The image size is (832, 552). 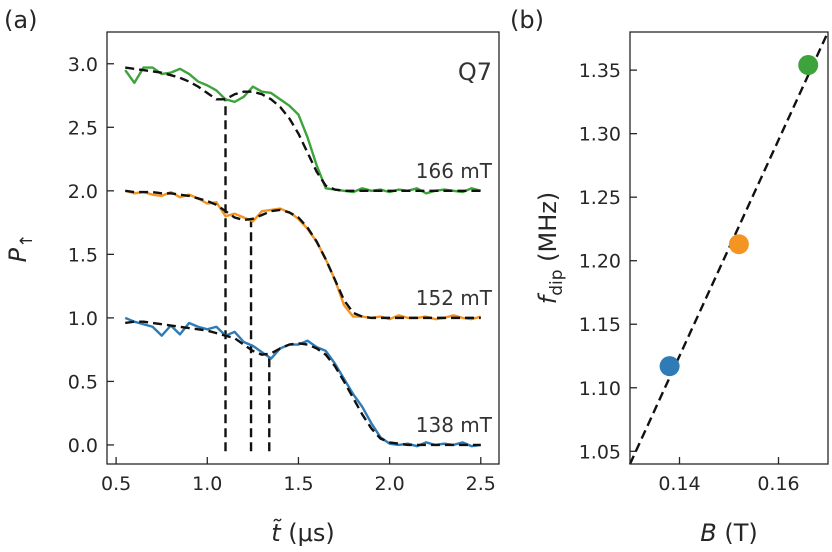 I want to click on a-y-ticks: 0.0 0.5 1.0 1.5 2.0 2.5 3.0, so click(x=91, y=255).